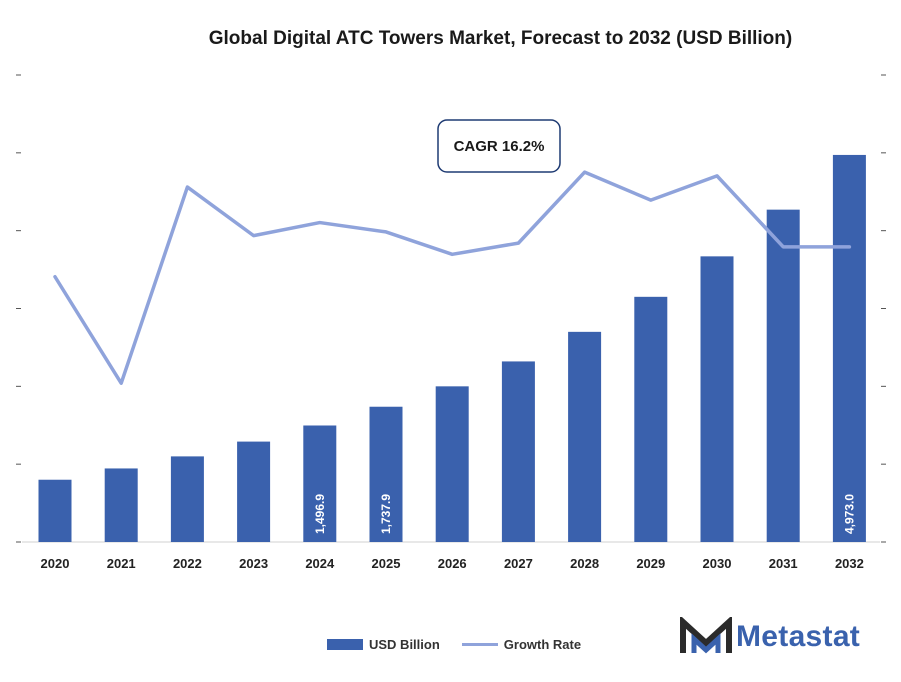 The width and height of the screenshot is (901, 682). I want to click on x-tick-label: 2021, so click(121, 563).